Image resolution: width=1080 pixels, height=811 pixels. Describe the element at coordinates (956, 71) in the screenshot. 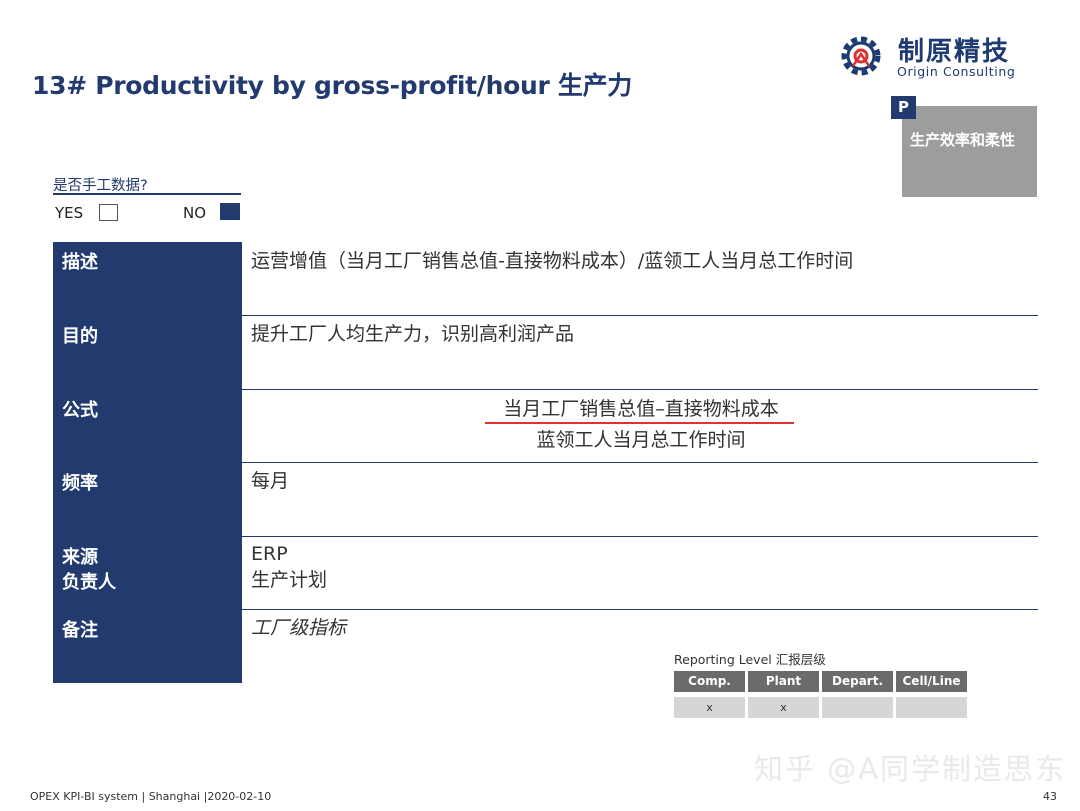

I see `logo-subtitle: Origin Consulting` at that location.